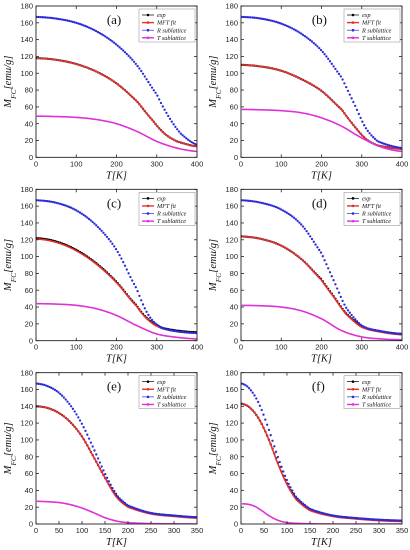  What do you see at coordinates (26, 6) in the screenshot?
I see `y-tick-label: 180` at bounding box center [26, 6].